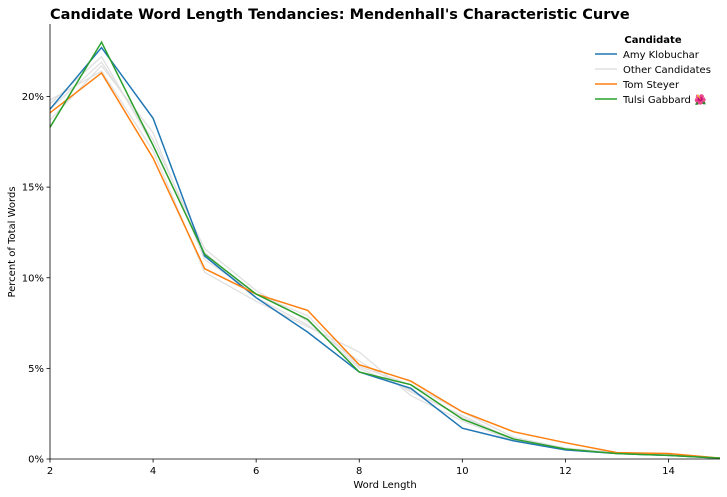  What do you see at coordinates (33, 97) in the screenshot?
I see `y-tick-label: 20%` at bounding box center [33, 97].